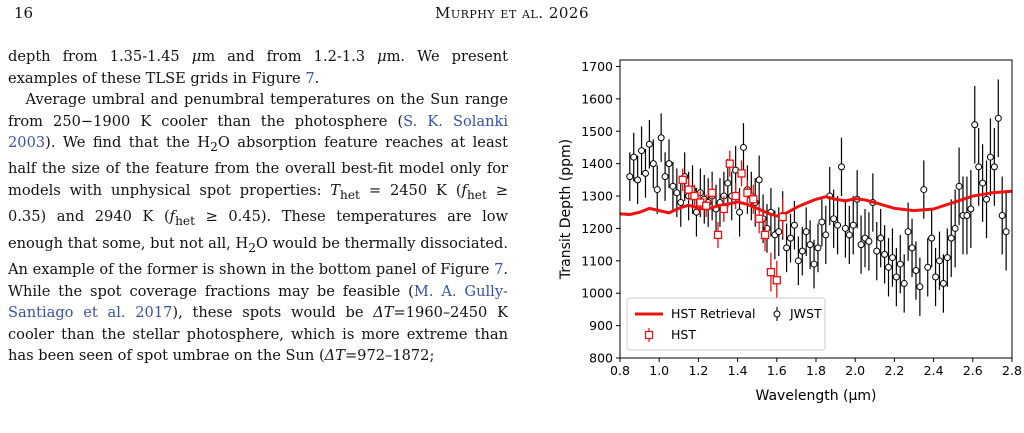 This screenshot has width=1024, height=433. Describe the element at coordinates (934, 370) in the screenshot. I see `x-tick-label: 2.4` at that location.